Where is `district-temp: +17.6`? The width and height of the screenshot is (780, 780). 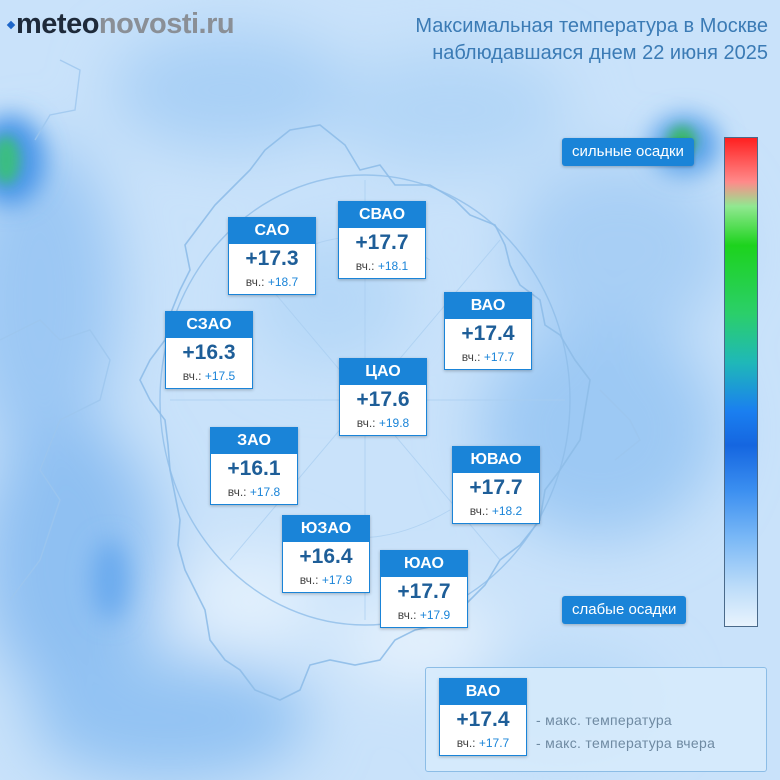 district-temp: +17.6 is located at coordinates (383, 399).